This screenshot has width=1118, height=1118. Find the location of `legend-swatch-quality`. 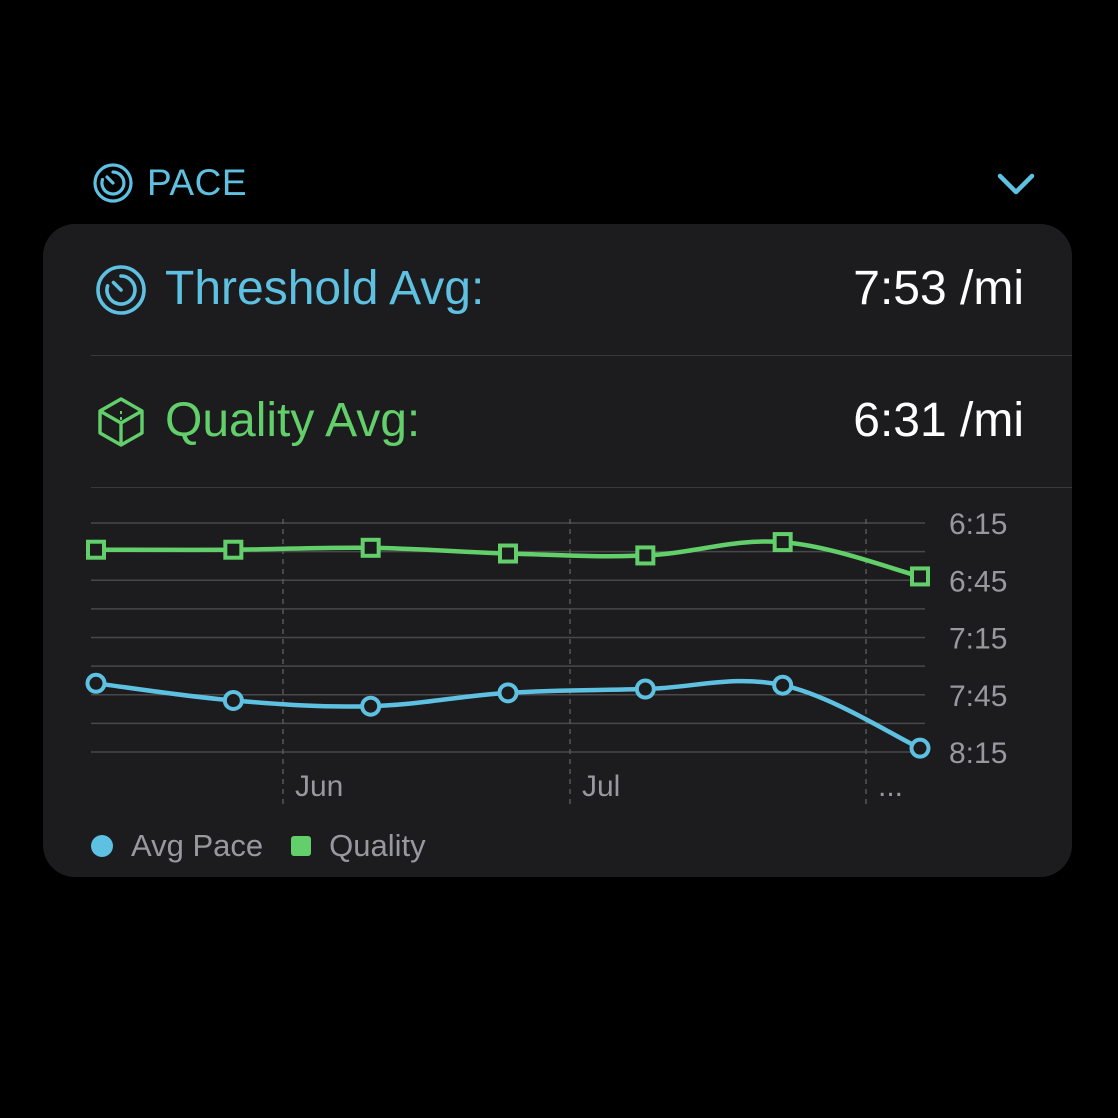

legend-swatch-quality is located at coordinates (301, 846).